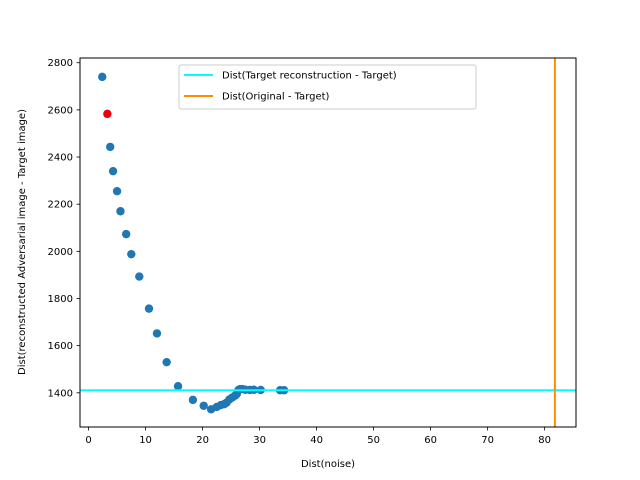  I want to click on y-tick-label: 2000, so click(60, 252).